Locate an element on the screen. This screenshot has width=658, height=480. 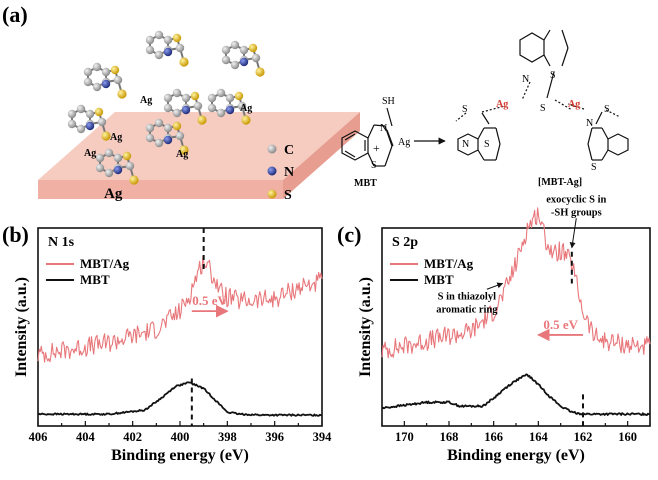
legend-atom-c is located at coordinates (272, 149).